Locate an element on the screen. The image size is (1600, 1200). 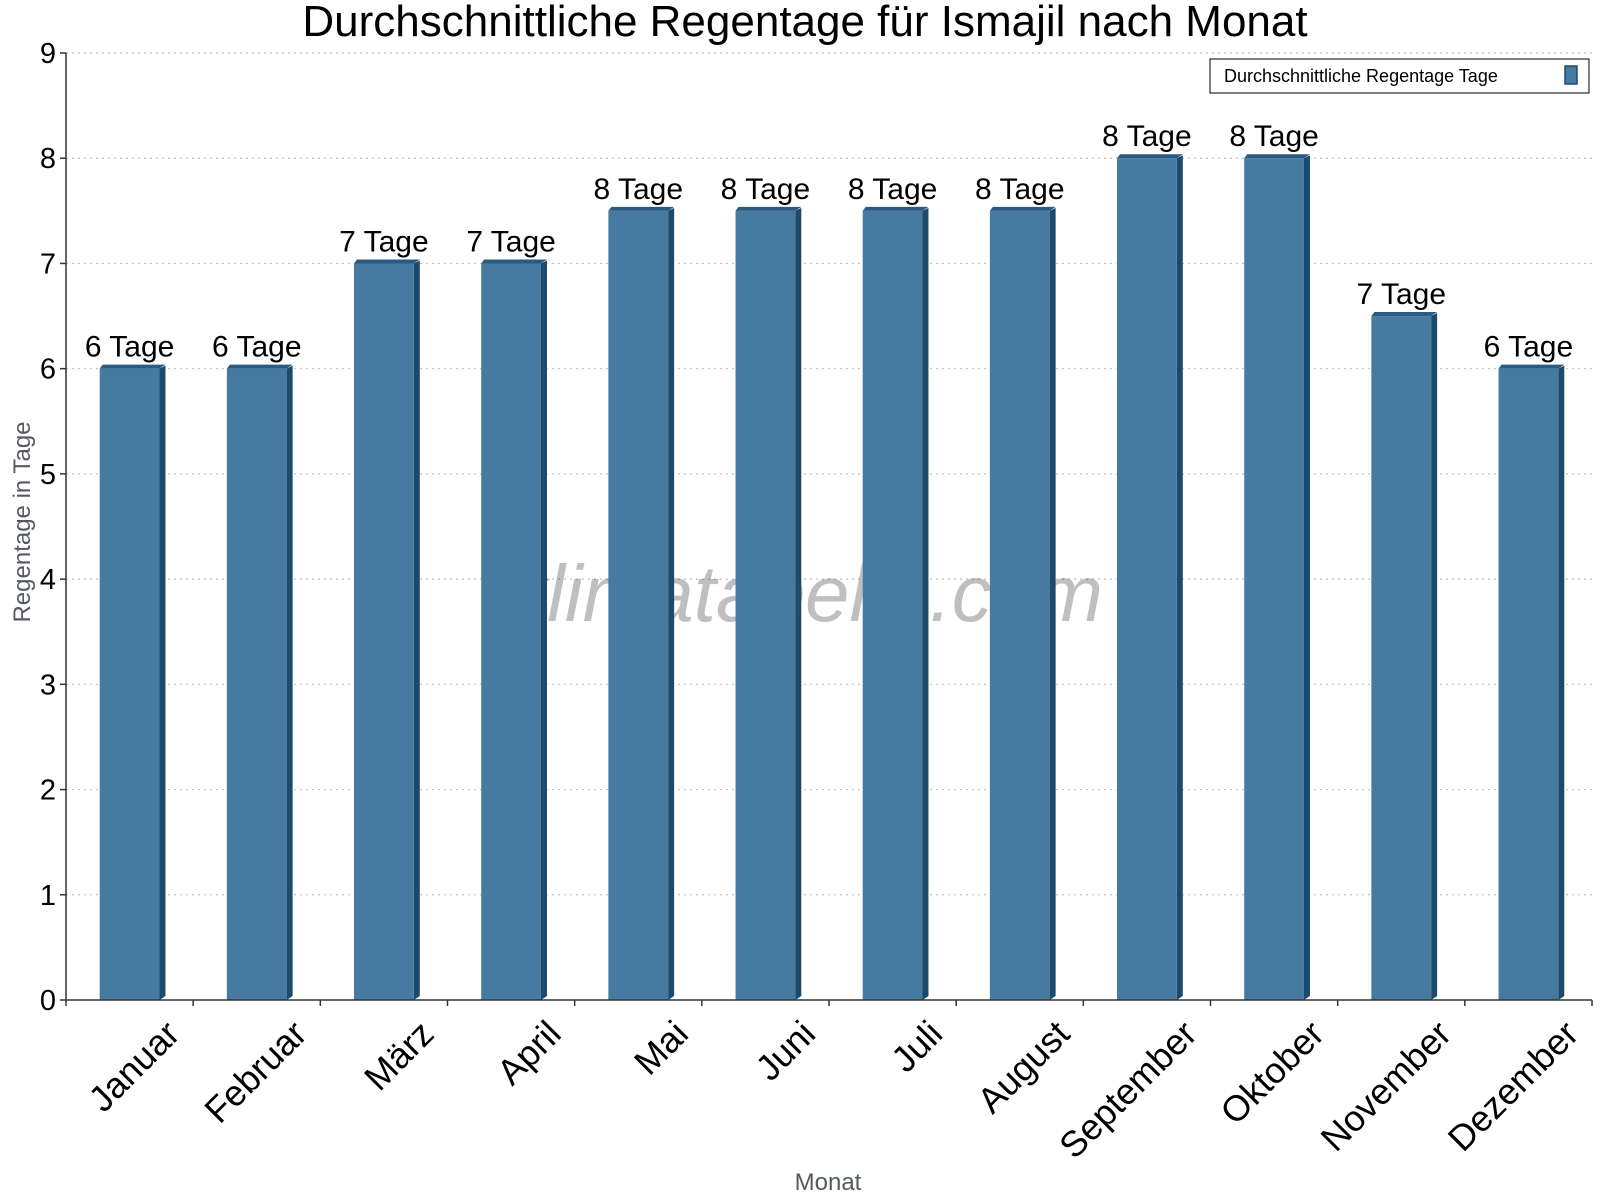
y-tick-label: 3 is located at coordinates (48, 685).